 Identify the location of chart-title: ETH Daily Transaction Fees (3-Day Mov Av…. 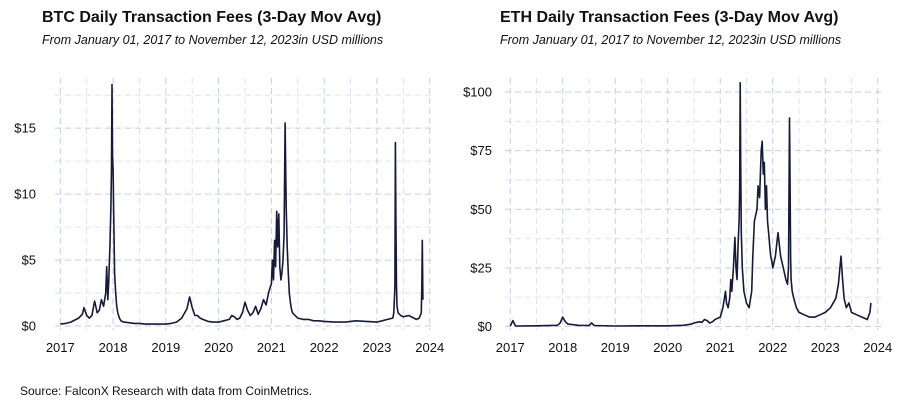
(669, 17).